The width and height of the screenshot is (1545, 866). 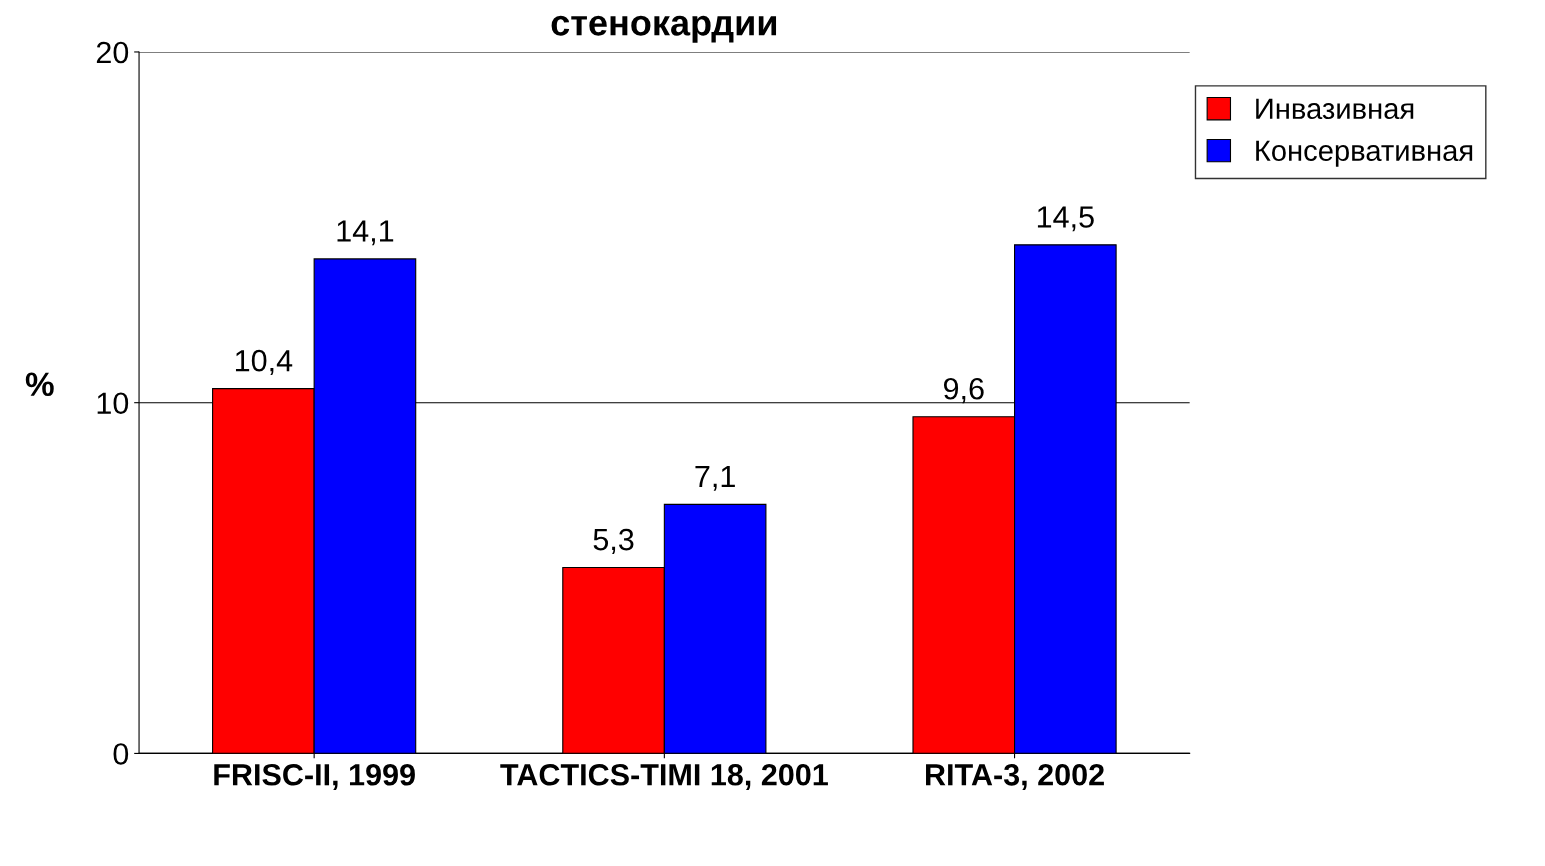 What do you see at coordinates (112, 52) in the screenshot?
I see `y-tick-label: 20` at bounding box center [112, 52].